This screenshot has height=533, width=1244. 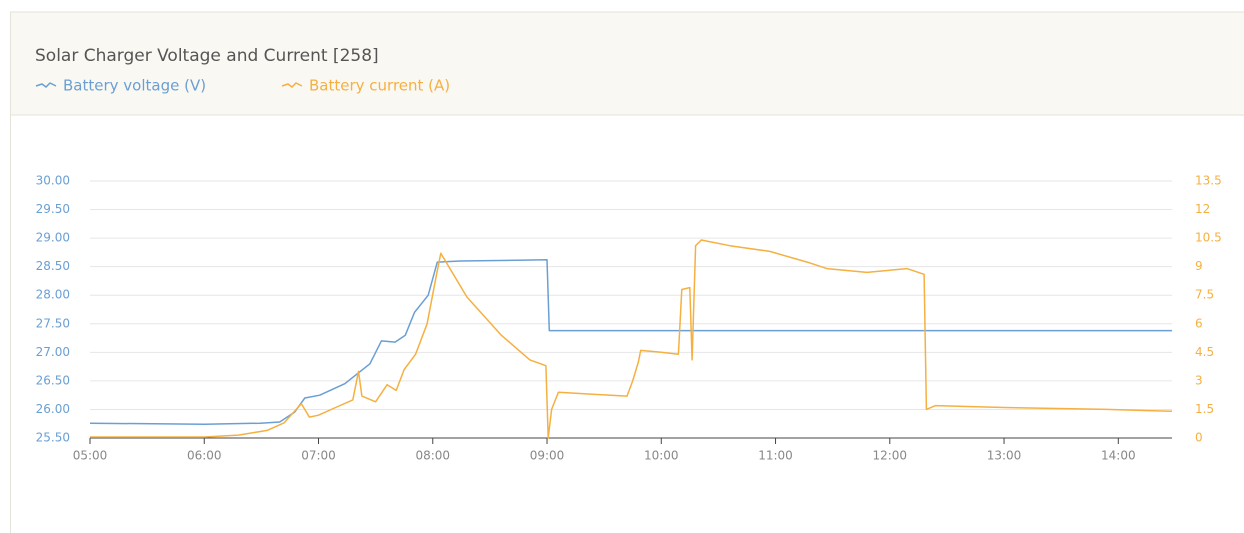 What do you see at coordinates (318, 456) in the screenshot?
I see `x-tick-label: 07:00` at bounding box center [318, 456].